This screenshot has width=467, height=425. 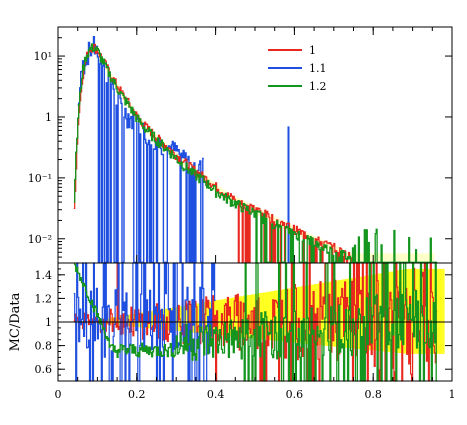 I want to click on ratio-y-axis-label: MC/Data, so click(x=15, y=321).